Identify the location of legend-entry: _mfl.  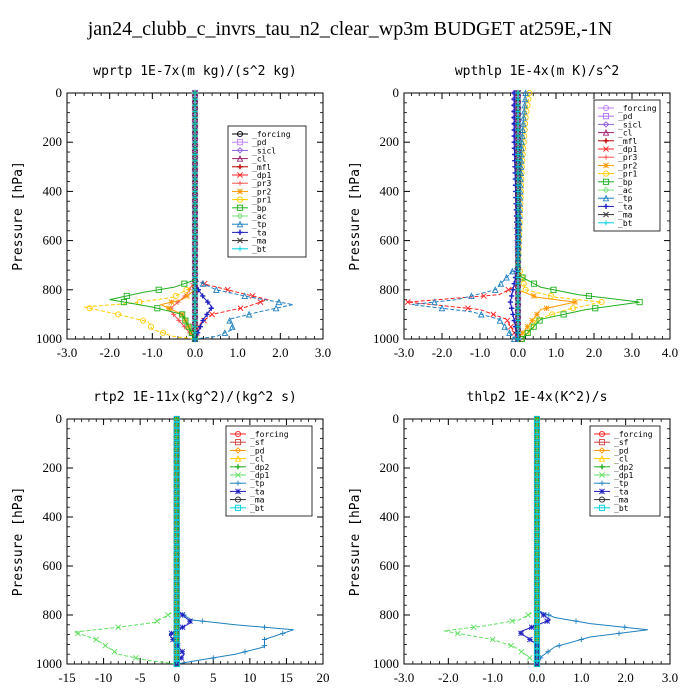
(251, 167).